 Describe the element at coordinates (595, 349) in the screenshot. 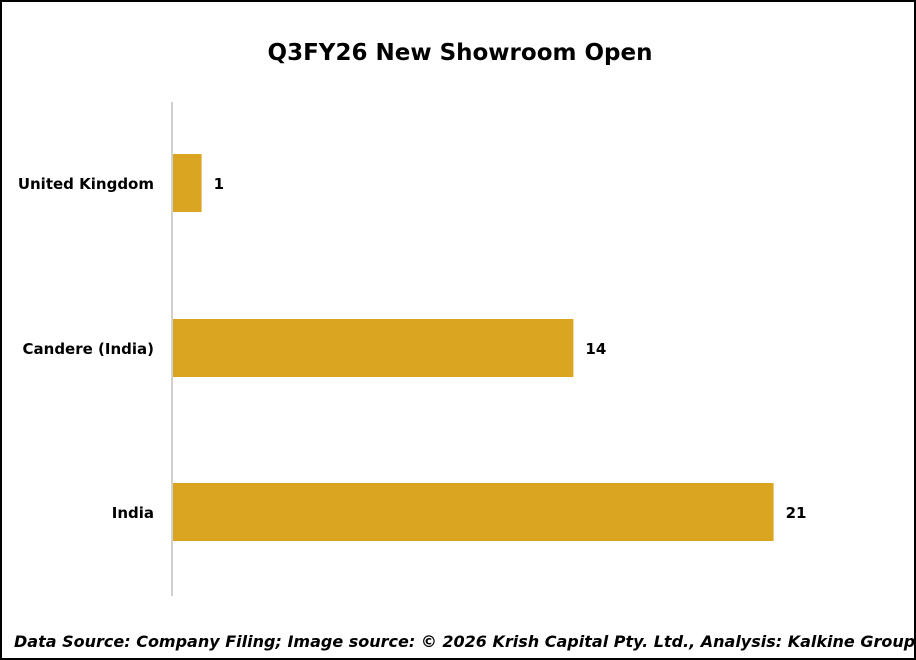

I see `data-label-1: 14` at that location.